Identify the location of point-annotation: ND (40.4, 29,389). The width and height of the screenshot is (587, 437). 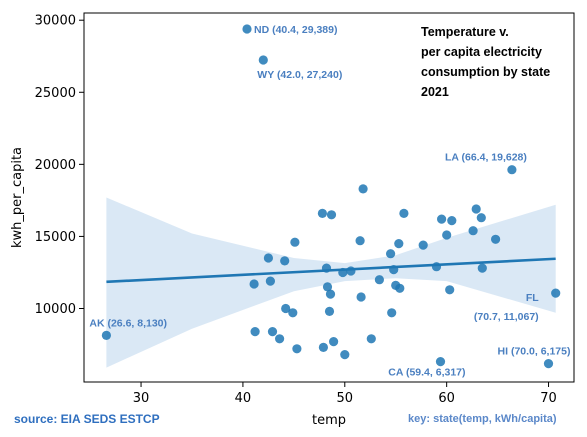
(295, 30).